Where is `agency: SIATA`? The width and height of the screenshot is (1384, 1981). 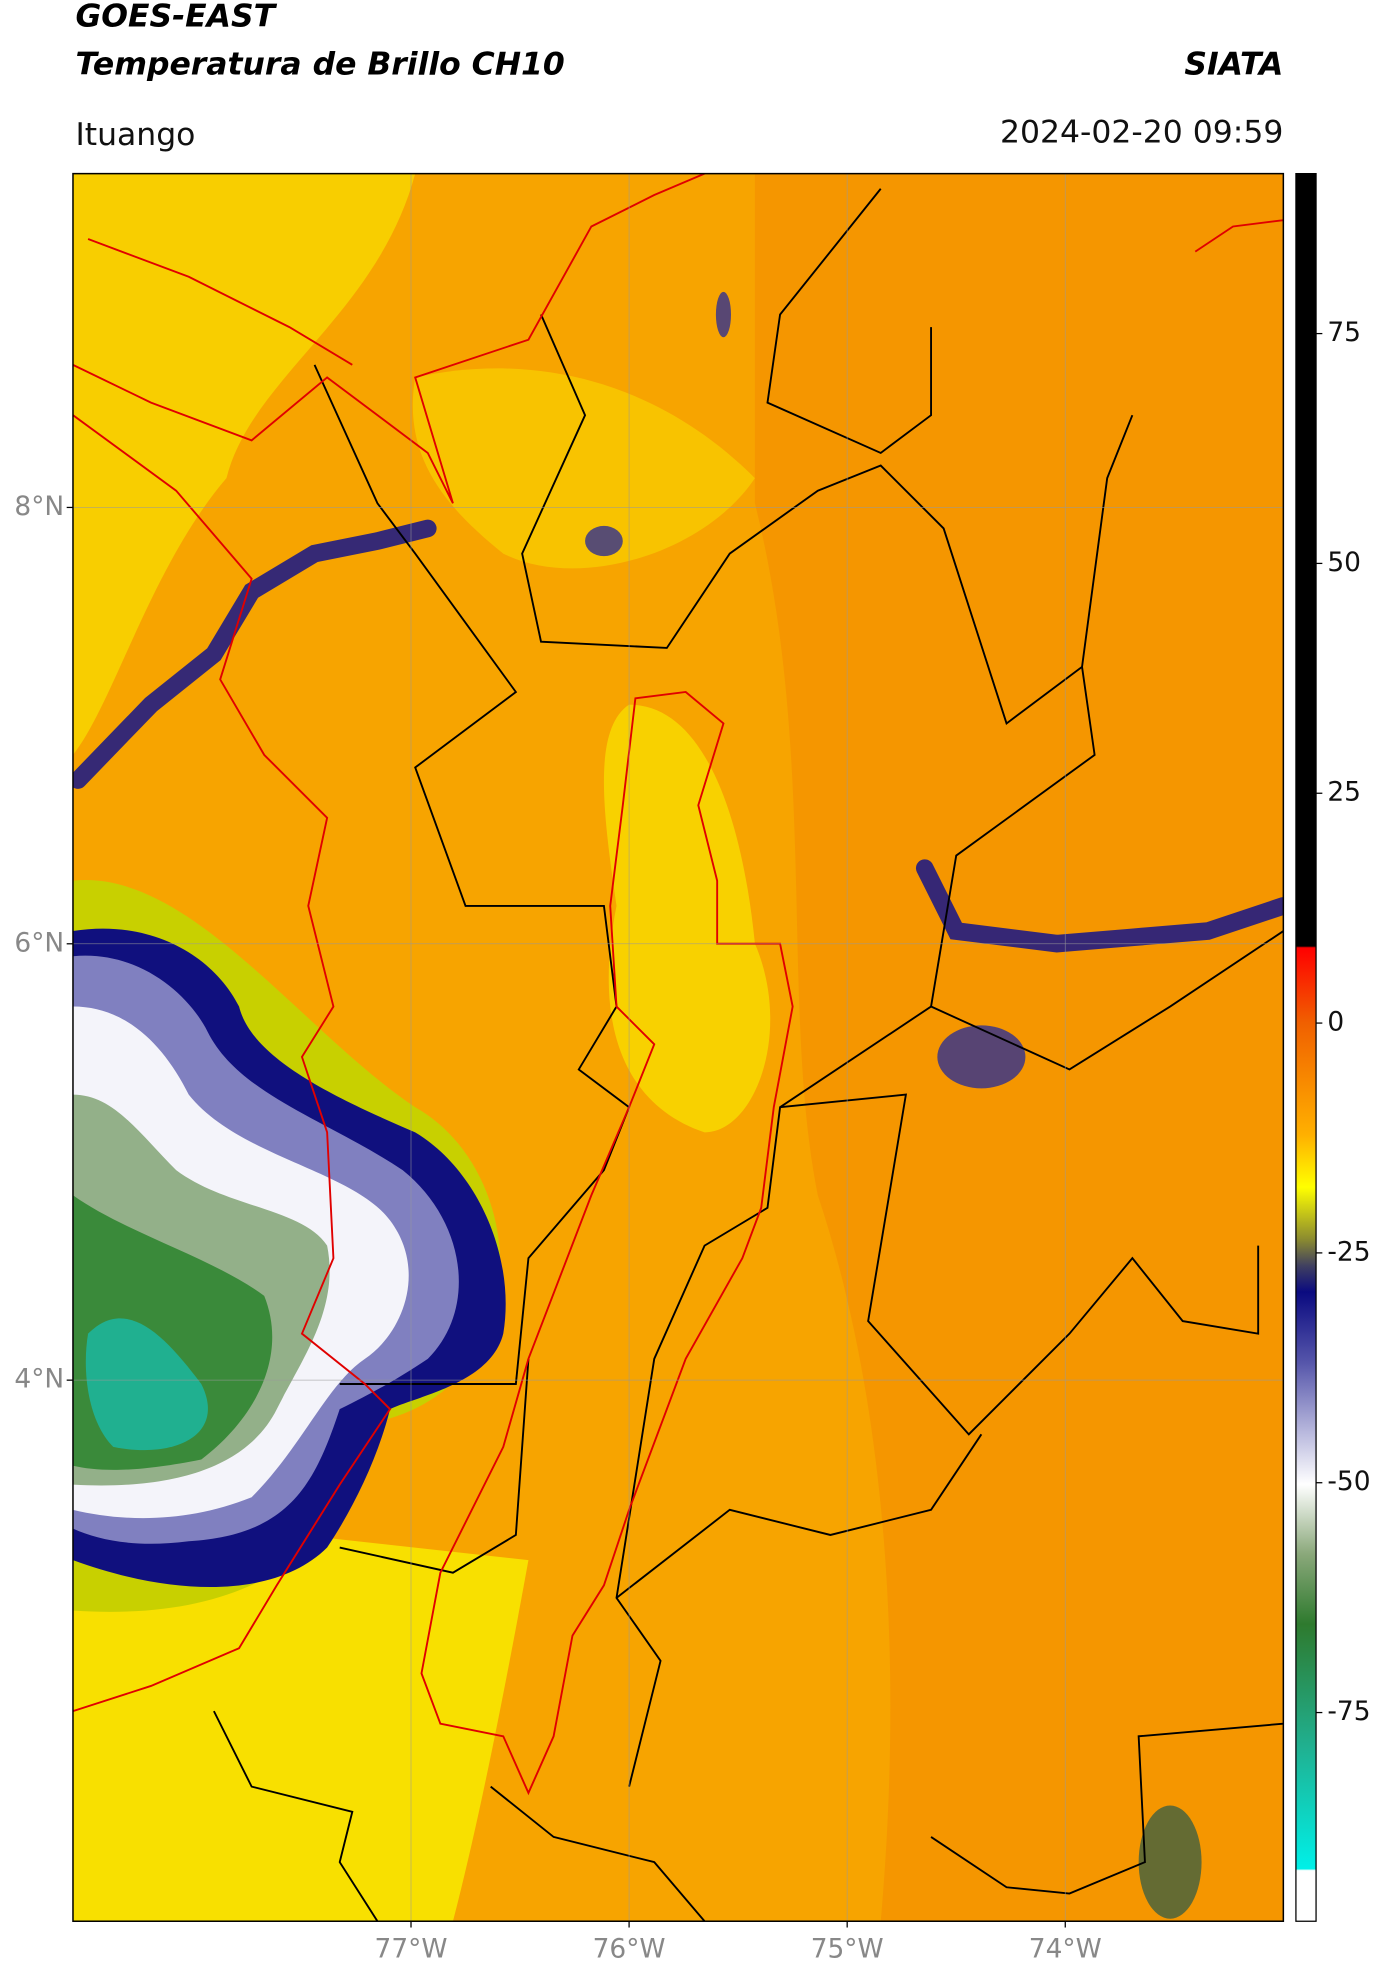 agency: SIATA is located at coordinates (1233, 64).